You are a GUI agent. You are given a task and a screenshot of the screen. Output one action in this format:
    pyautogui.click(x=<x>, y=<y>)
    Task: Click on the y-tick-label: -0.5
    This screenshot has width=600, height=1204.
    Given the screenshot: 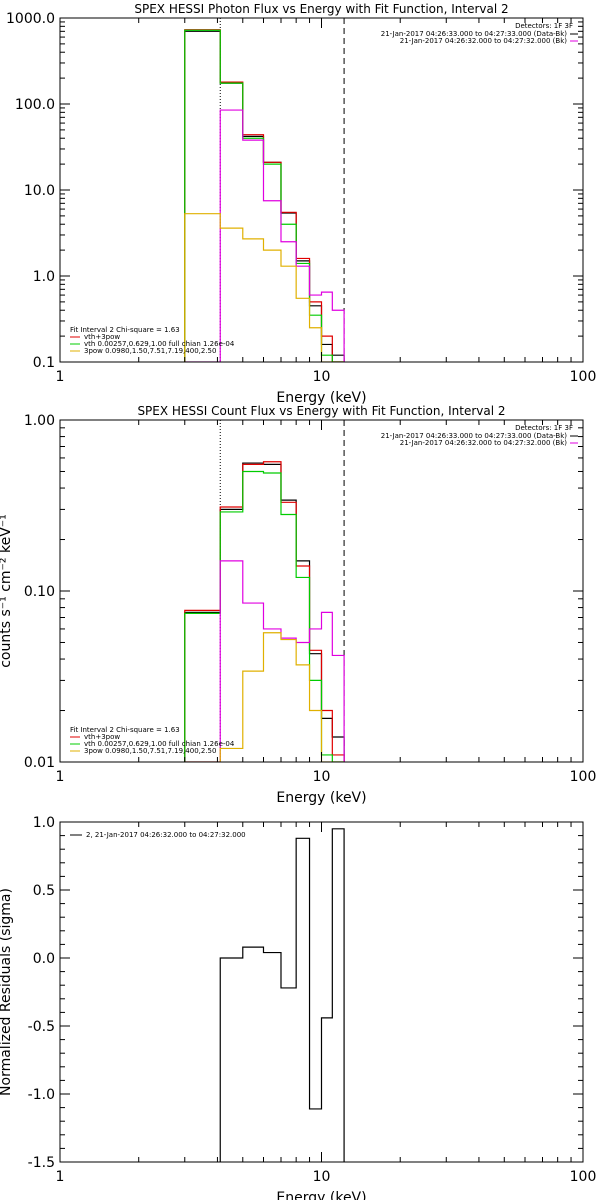 What is the action you would take?
    pyautogui.click(x=41, y=1027)
    